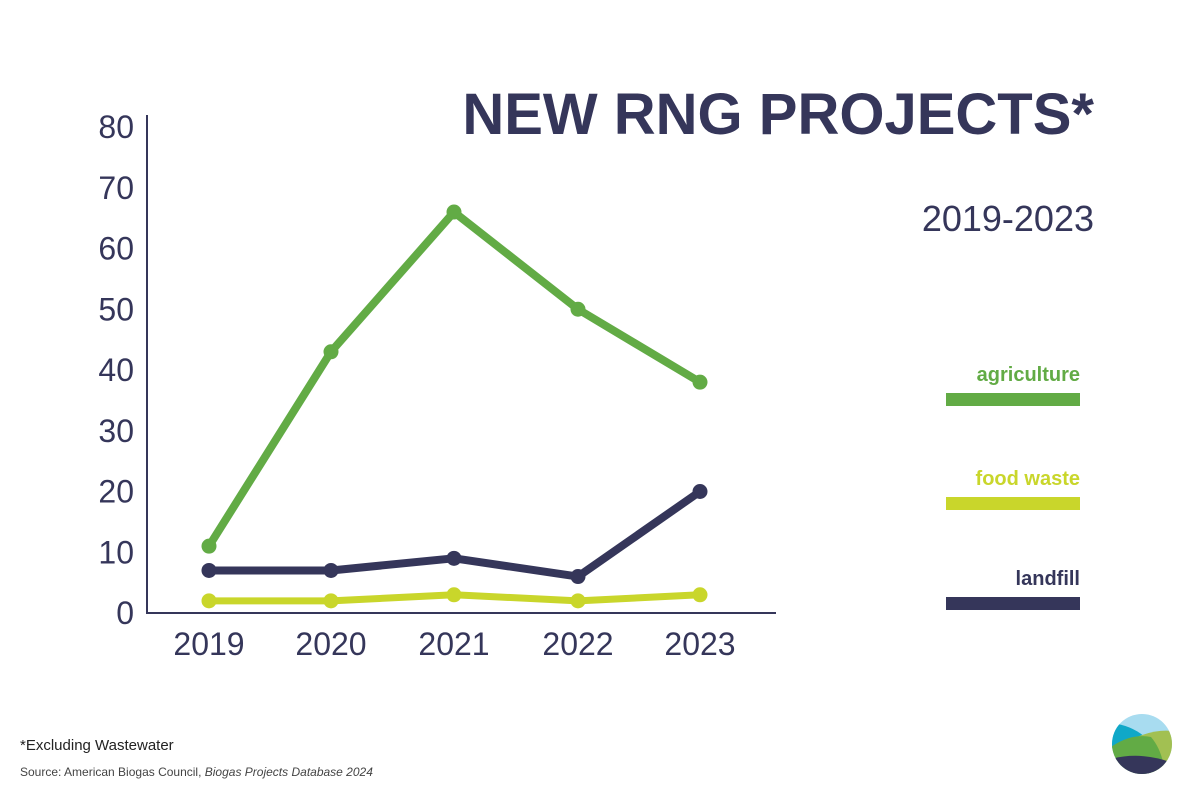 The width and height of the screenshot is (1200, 800). I want to click on y-tick-label: 10, so click(116, 552).